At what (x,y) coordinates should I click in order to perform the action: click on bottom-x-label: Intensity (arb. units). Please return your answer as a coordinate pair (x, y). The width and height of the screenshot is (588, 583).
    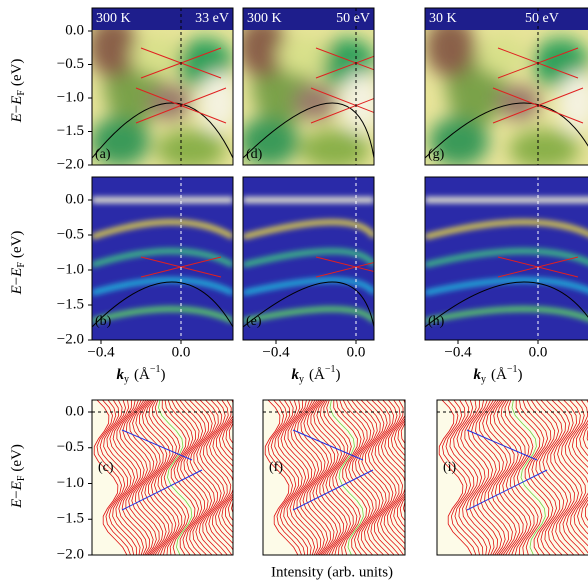
    Looking at the image, I should click on (332, 572).